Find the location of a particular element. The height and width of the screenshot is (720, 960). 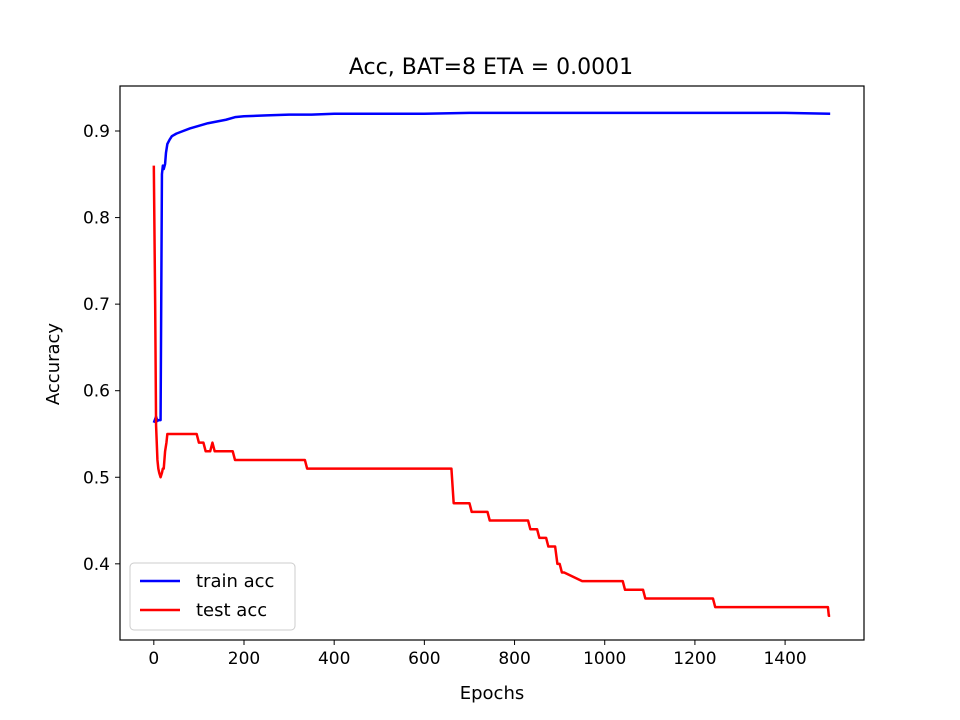

legend-label-test: test acc is located at coordinates (231, 610).